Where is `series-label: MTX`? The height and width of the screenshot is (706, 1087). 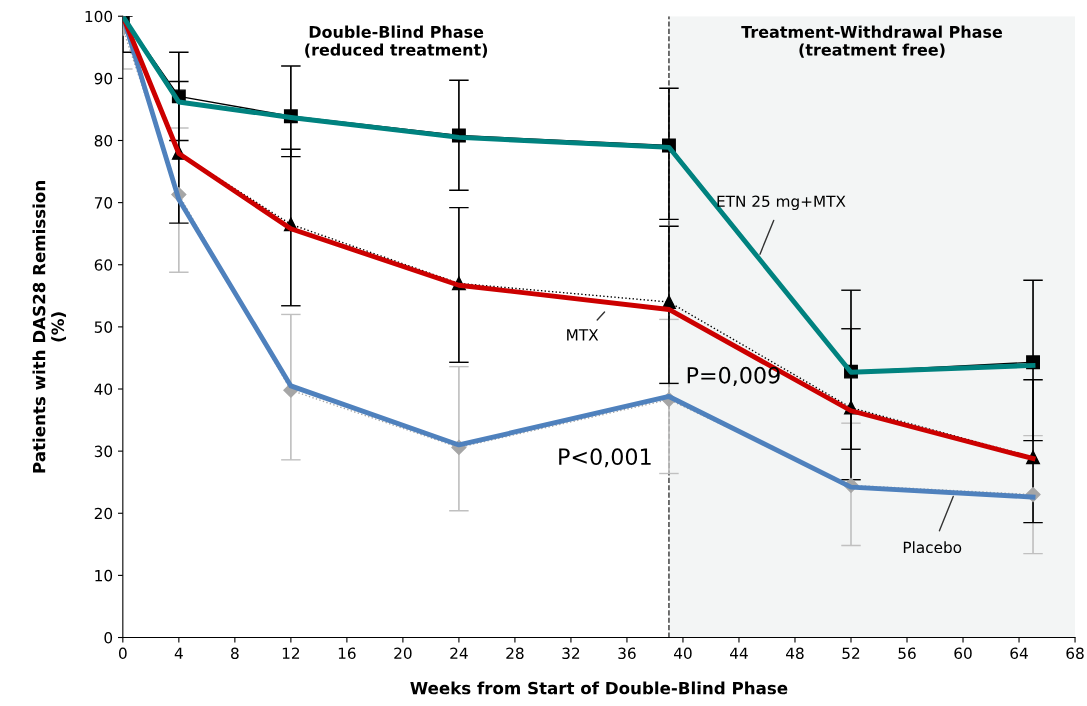 series-label: MTX is located at coordinates (583, 335).